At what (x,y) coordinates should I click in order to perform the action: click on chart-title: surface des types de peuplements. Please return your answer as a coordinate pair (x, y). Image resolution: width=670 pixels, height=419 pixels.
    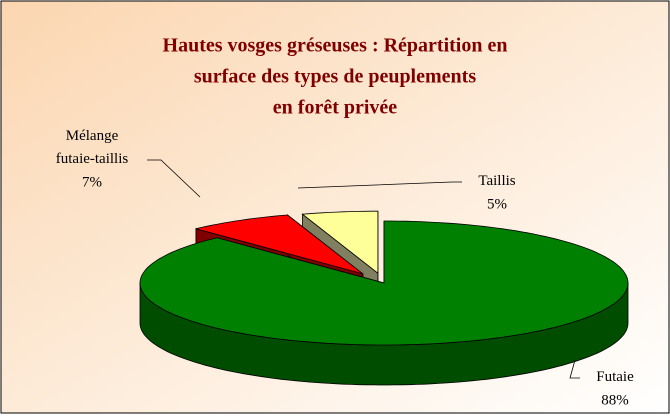
    Looking at the image, I should click on (335, 77).